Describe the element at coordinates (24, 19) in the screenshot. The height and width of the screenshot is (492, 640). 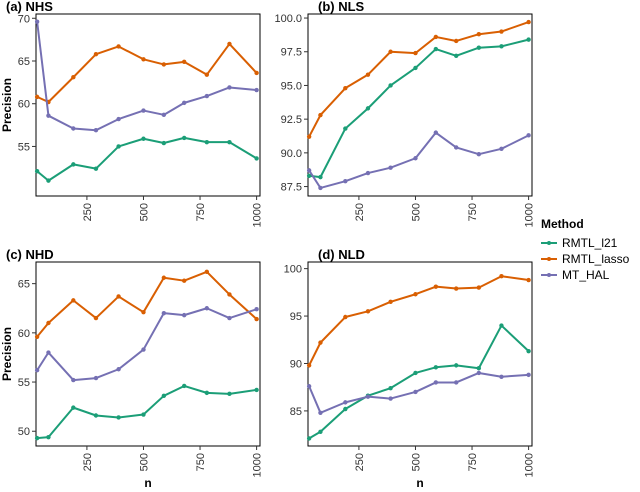
I see `y-tick-label: 70` at that location.